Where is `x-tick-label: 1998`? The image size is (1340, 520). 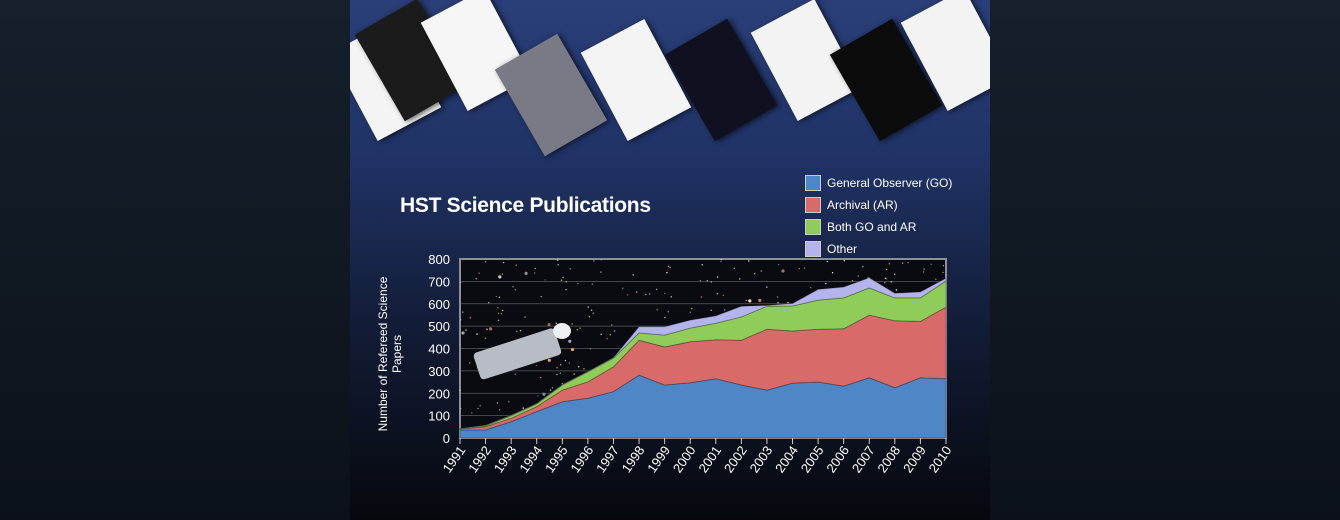
x-tick-label: 1998 is located at coordinates (633, 459).